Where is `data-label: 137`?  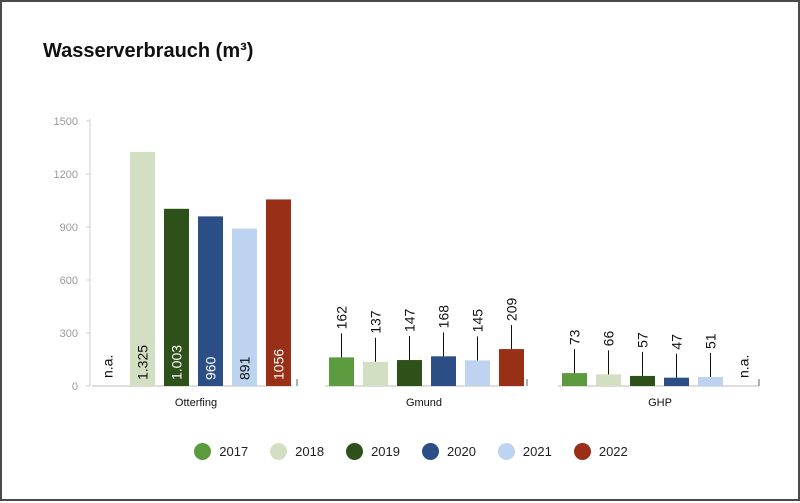 data-label: 137 is located at coordinates (376, 322).